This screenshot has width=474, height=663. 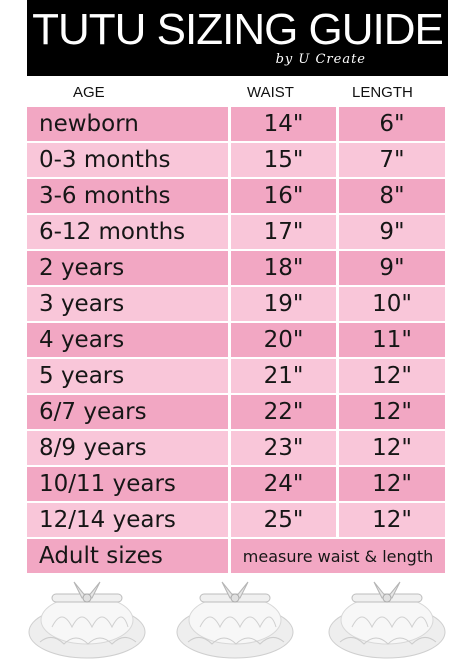 I want to click on length-cell: 10", so click(x=392, y=304).